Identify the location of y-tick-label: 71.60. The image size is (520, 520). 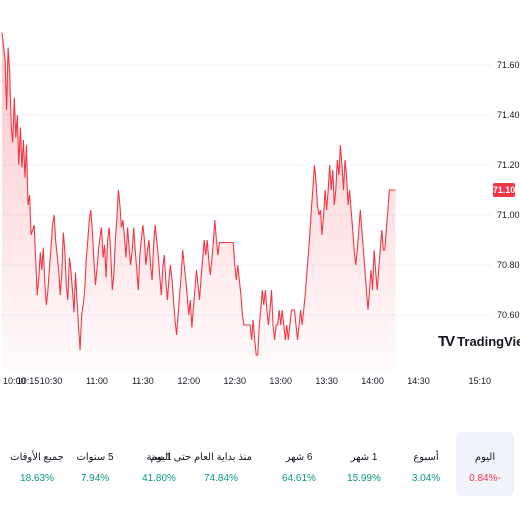
(508, 65).